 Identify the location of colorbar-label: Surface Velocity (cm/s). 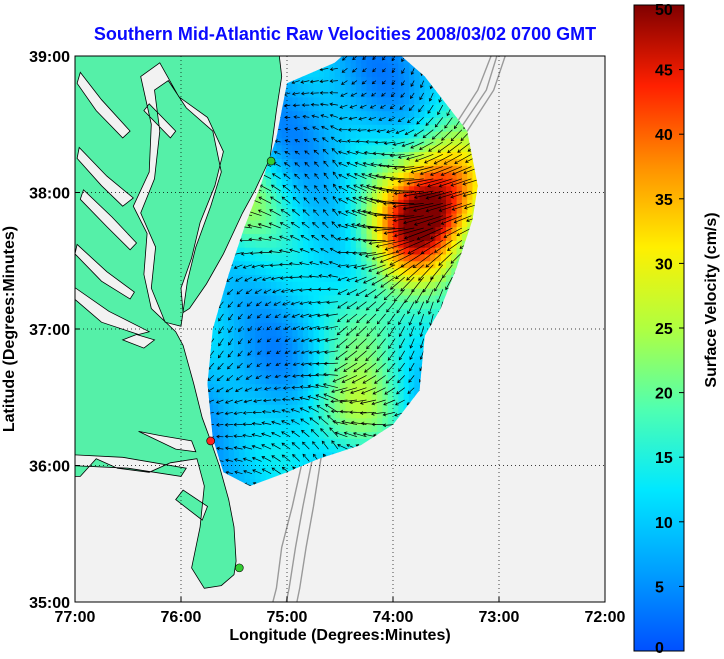
(711, 299).